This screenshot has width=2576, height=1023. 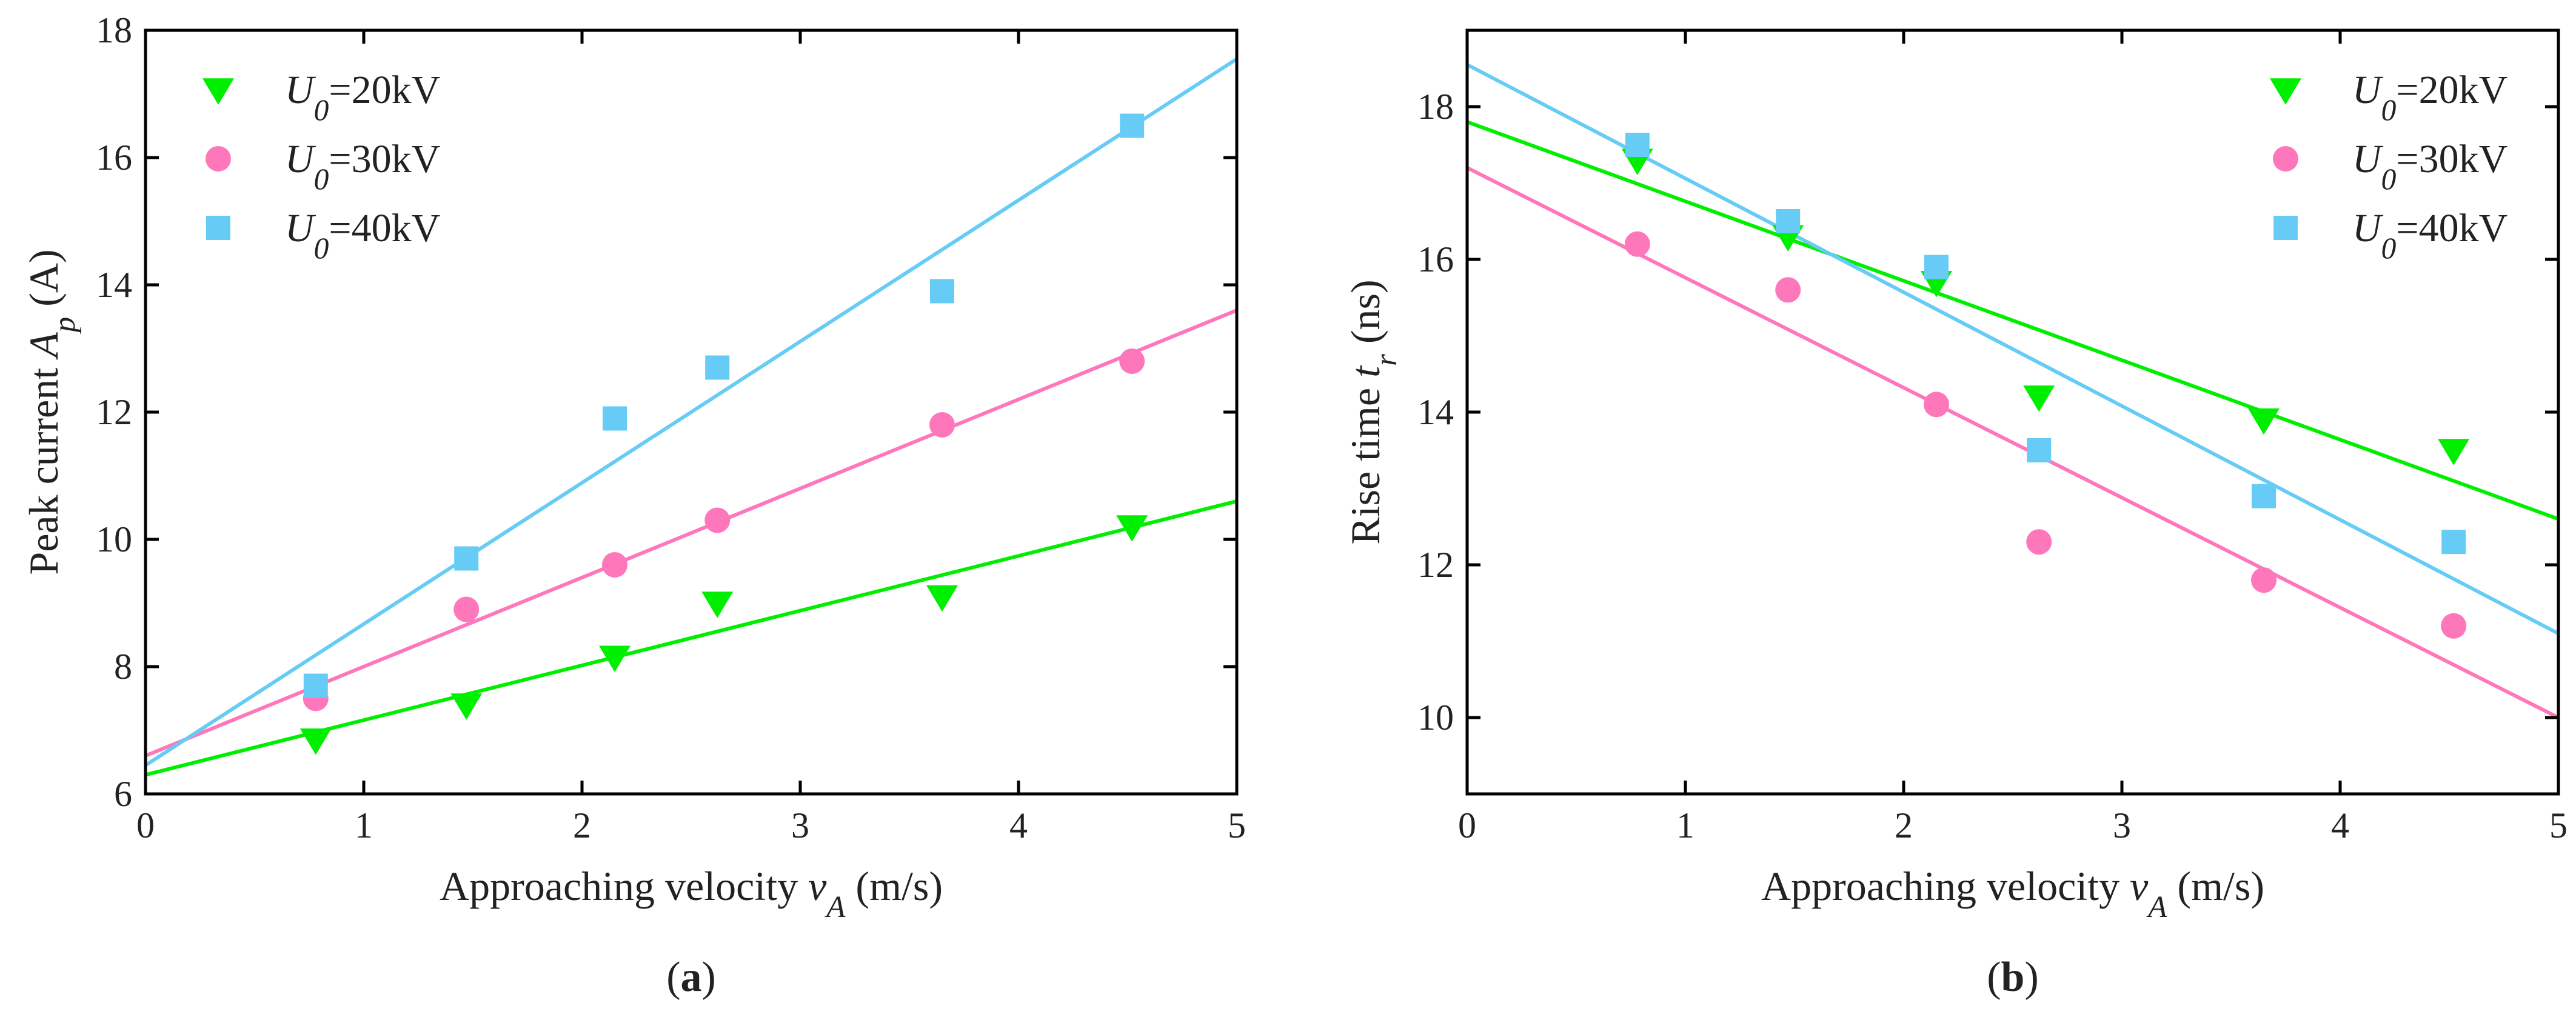 I want to click on y-tick-label: 6, so click(x=123, y=794).